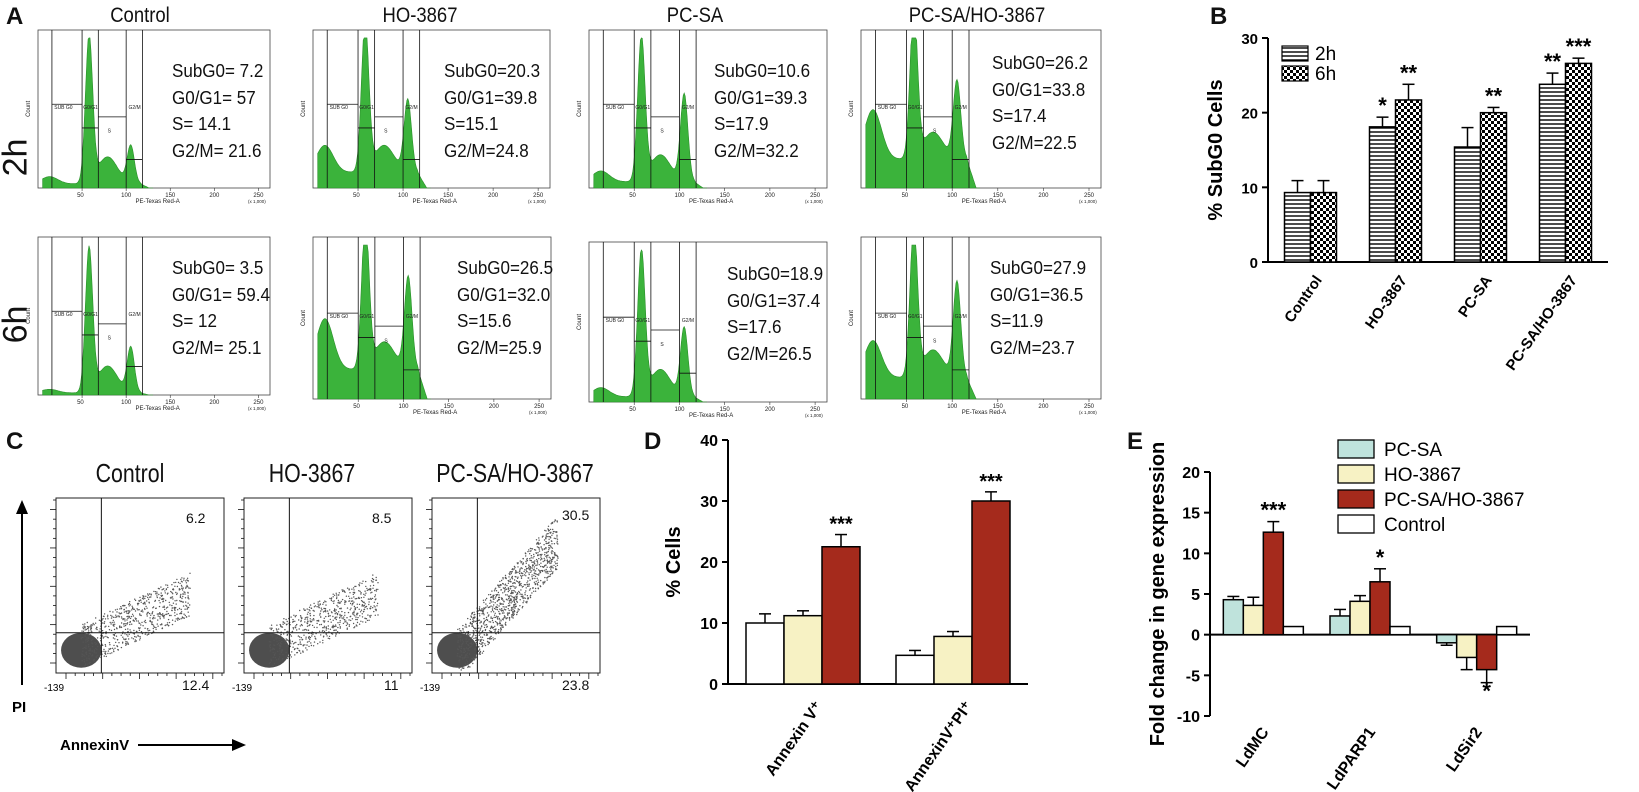 The image size is (1639, 792). What do you see at coordinates (952, 196) in the screenshot?
I see `x-tick-label: 100` at bounding box center [952, 196].